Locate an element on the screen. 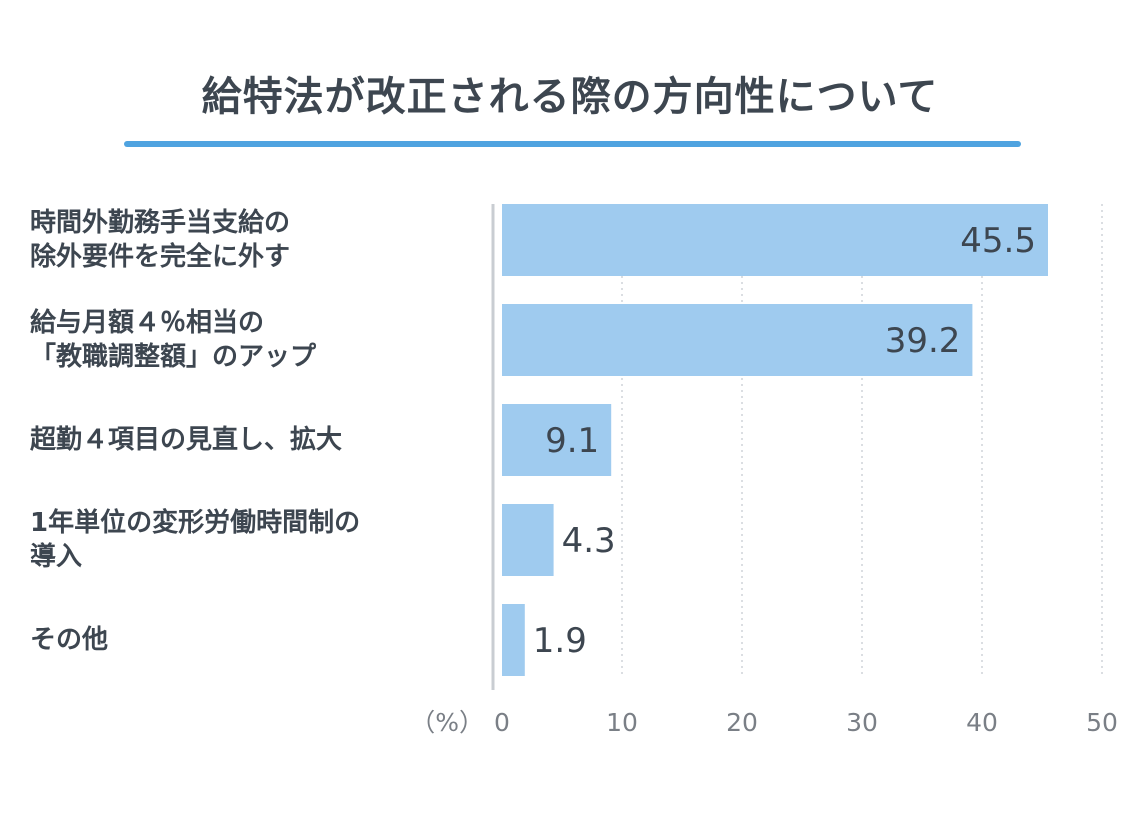 The height and width of the screenshot is (829, 1140). x-tick-label: 50 is located at coordinates (1102, 722).